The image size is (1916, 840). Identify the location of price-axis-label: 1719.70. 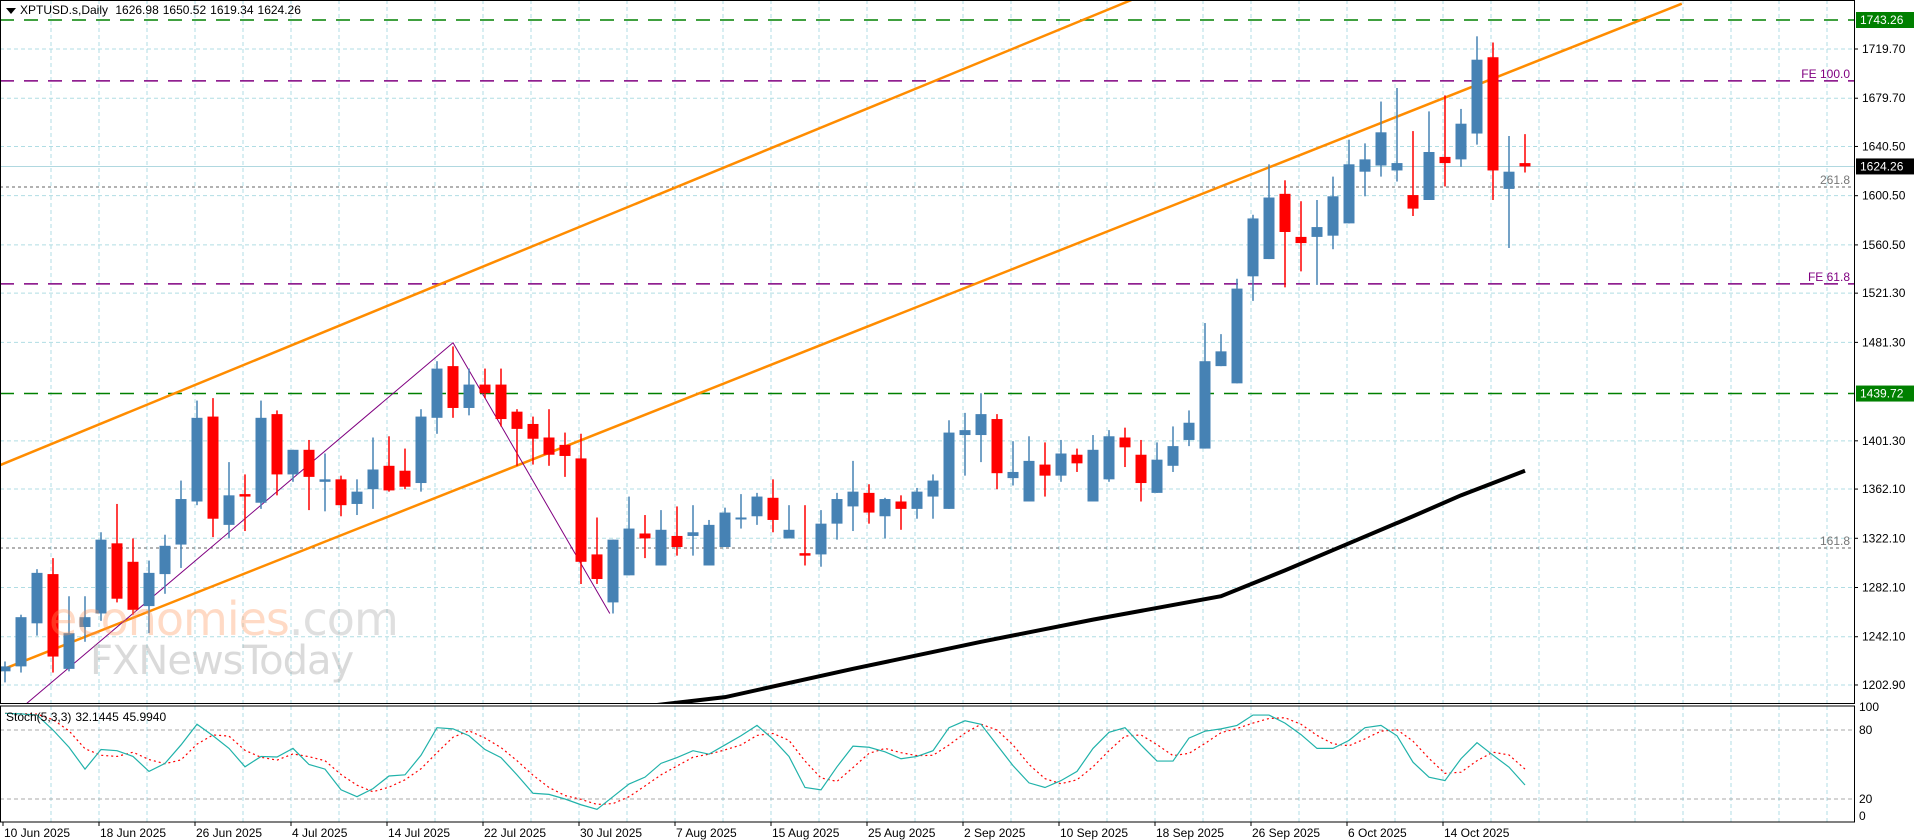
(1884, 49).